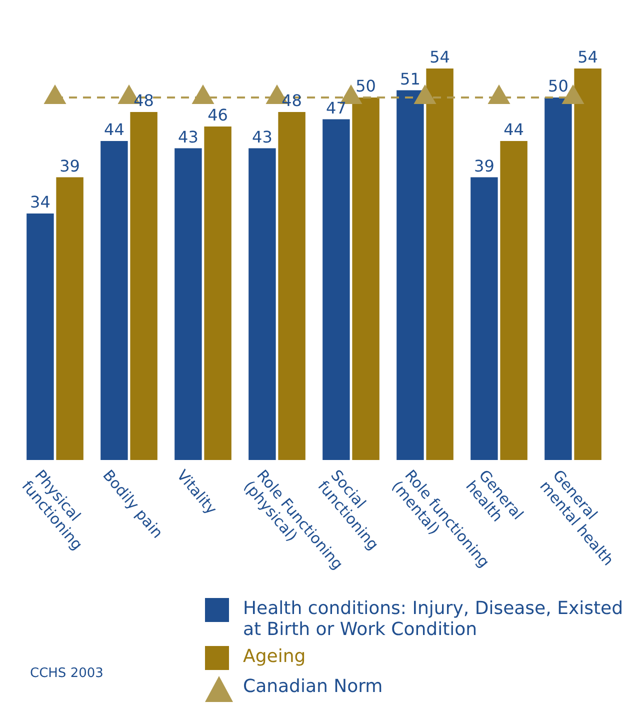 The height and width of the screenshot is (715, 635). I want to click on text: CCHS 2003, so click(67, 673).